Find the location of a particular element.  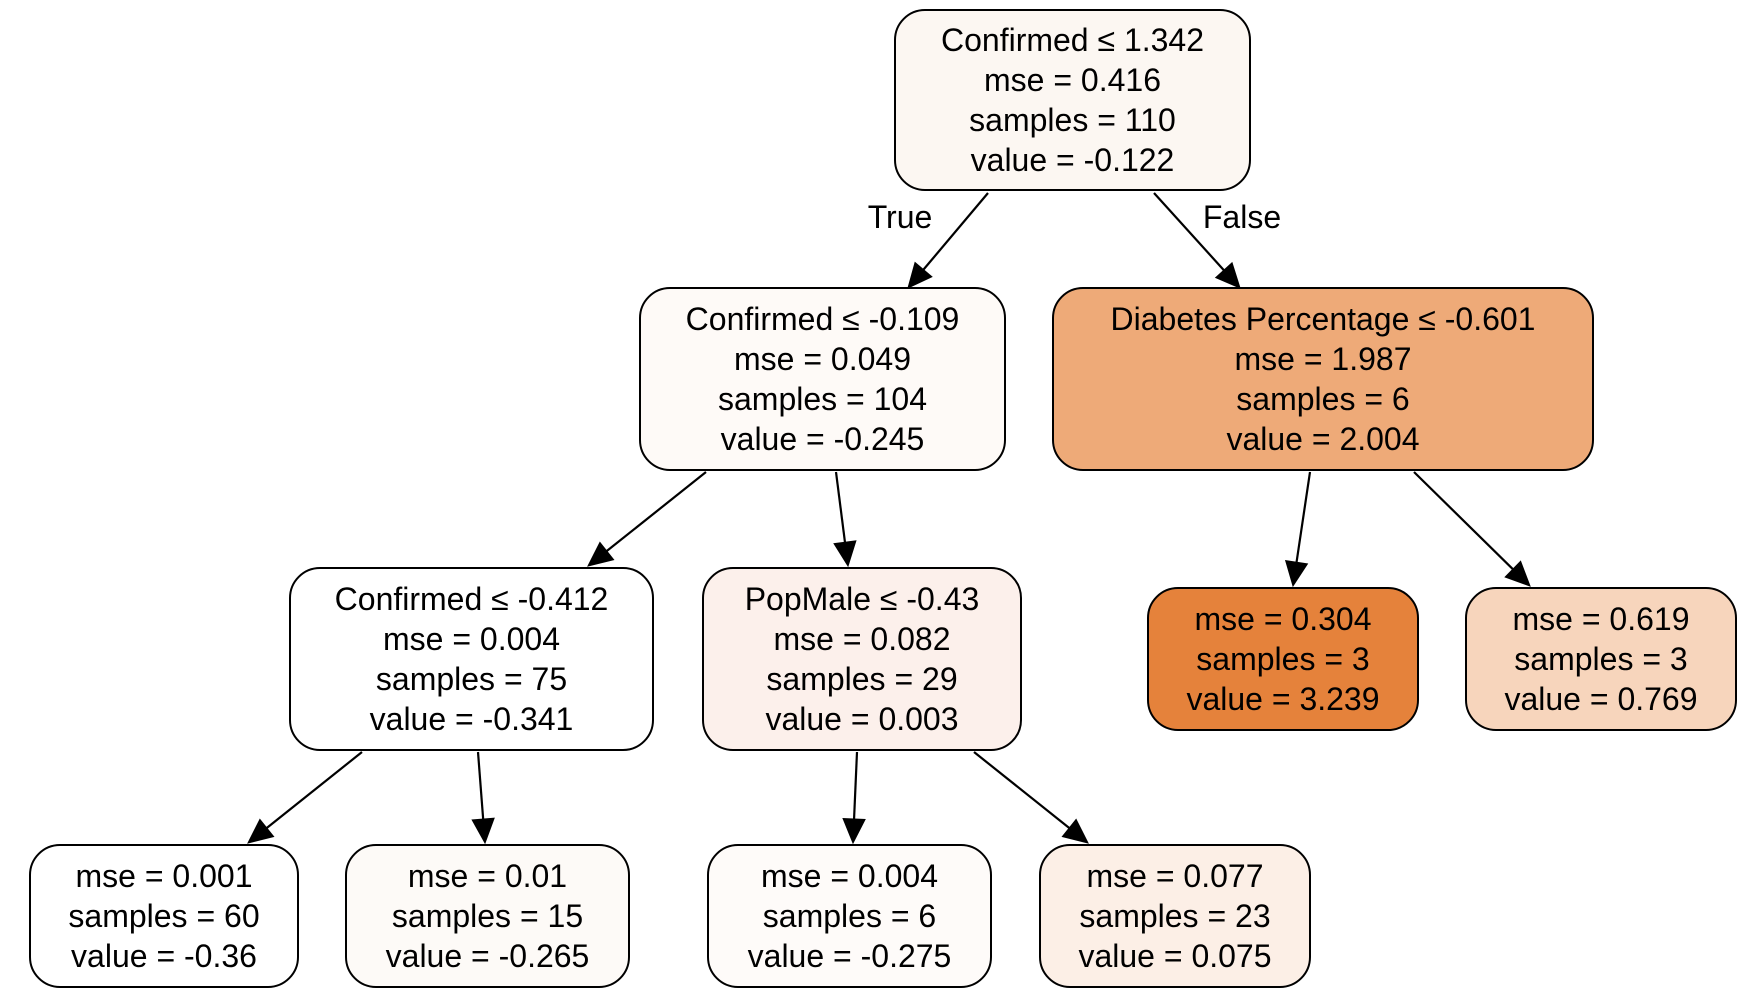

edge-n4-n9 is located at coordinates (854, 798).